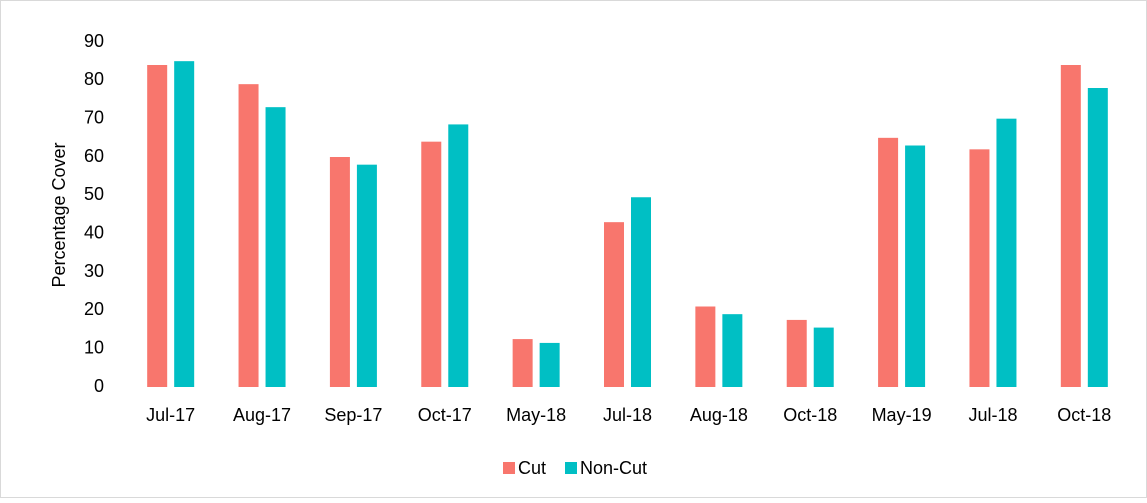  What do you see at coordinates (59, 214) in the screenshot?
I see `y-axis-label: Percentage Cover` at bounding box center [59, 214].